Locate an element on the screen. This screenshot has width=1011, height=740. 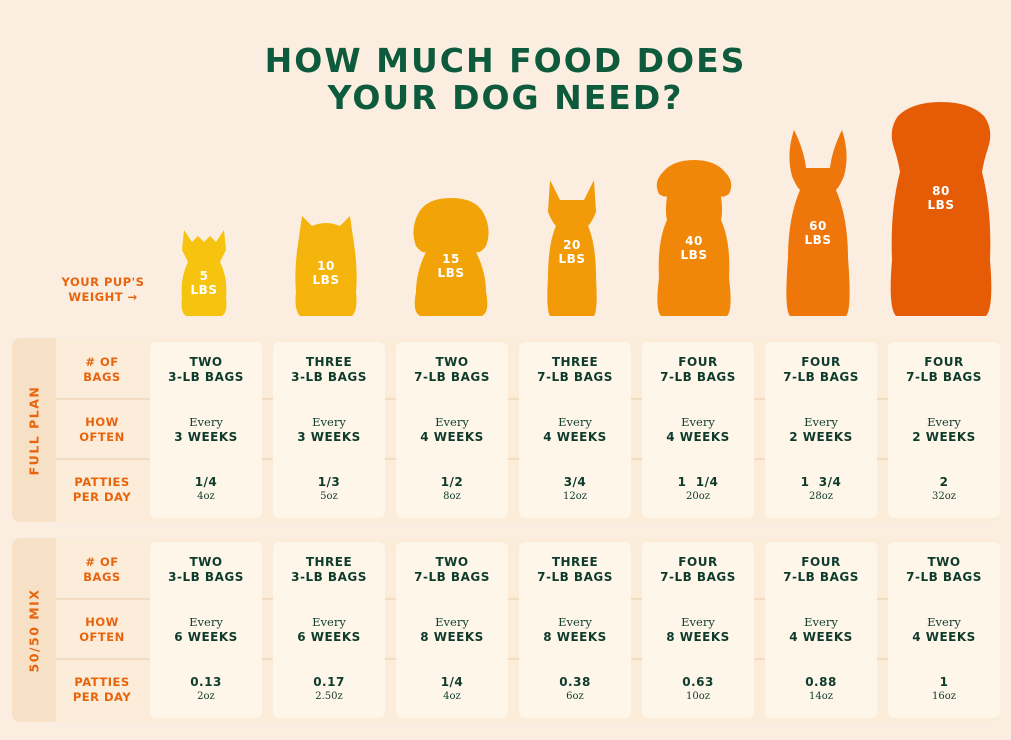
patties-ounces: 28oz is located at coordinates (820, 496).